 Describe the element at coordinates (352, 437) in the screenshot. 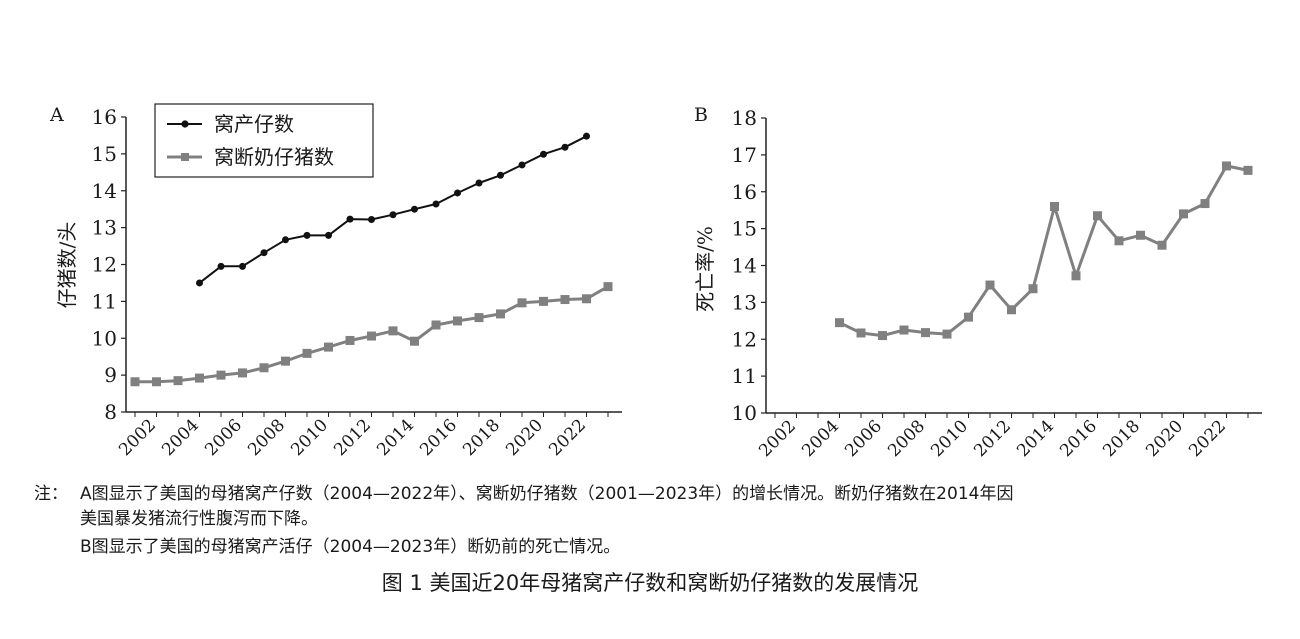

I see `panel-a-x-tick-label: 2012` at that location.